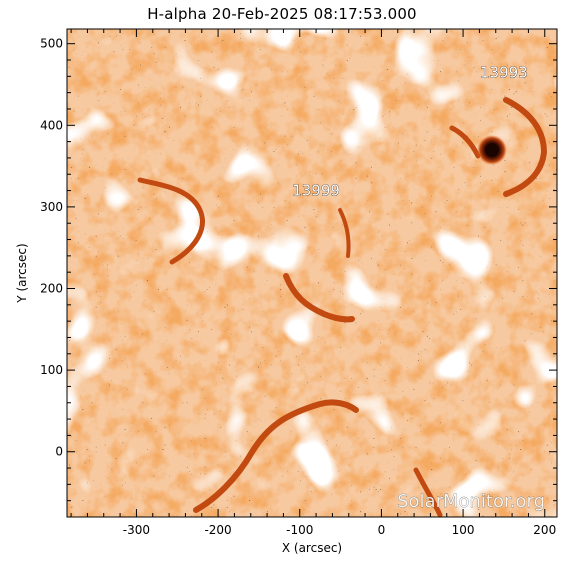 Image resolution: width=564 pixels, height=564 pixels. What do you see at coordinates (51, 370) in the screenshot?
I see `y-tick-label: 100` at bounding box center [51, 370].